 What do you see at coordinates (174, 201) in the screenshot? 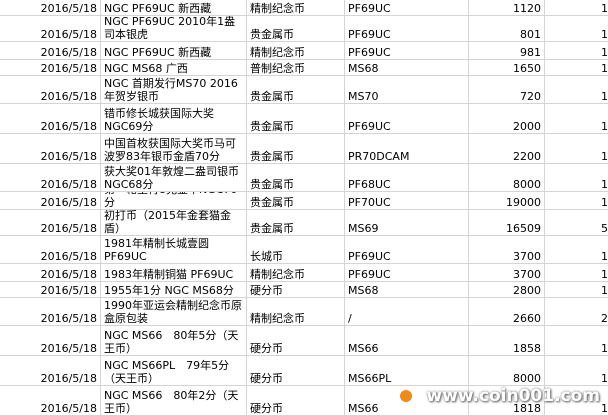
I see `name-cell: 第一轮生肖8克金牛NGC70分` at bounding box center [174, 201].